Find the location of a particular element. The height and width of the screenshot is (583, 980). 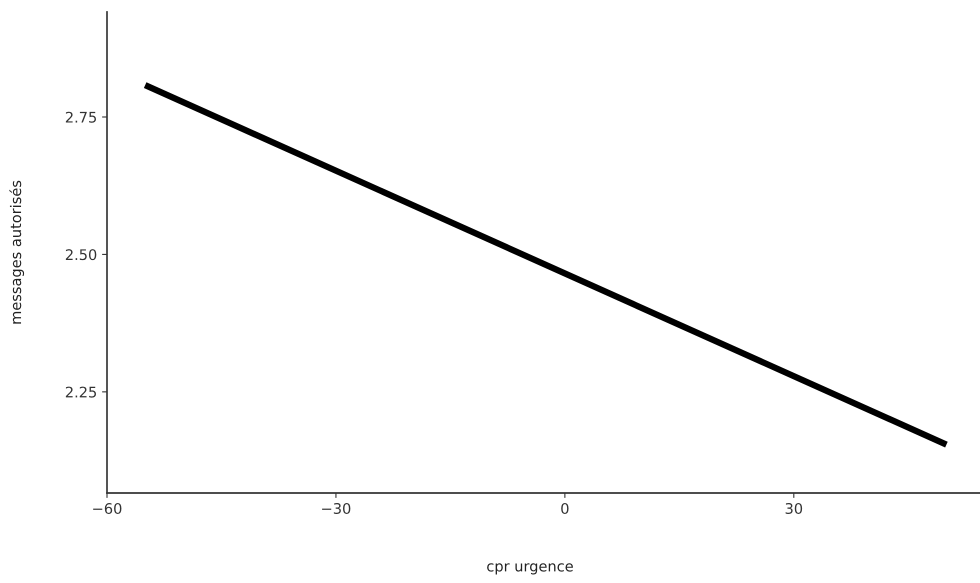

x-tick-label: −30 is located at coordinates (336, 508).